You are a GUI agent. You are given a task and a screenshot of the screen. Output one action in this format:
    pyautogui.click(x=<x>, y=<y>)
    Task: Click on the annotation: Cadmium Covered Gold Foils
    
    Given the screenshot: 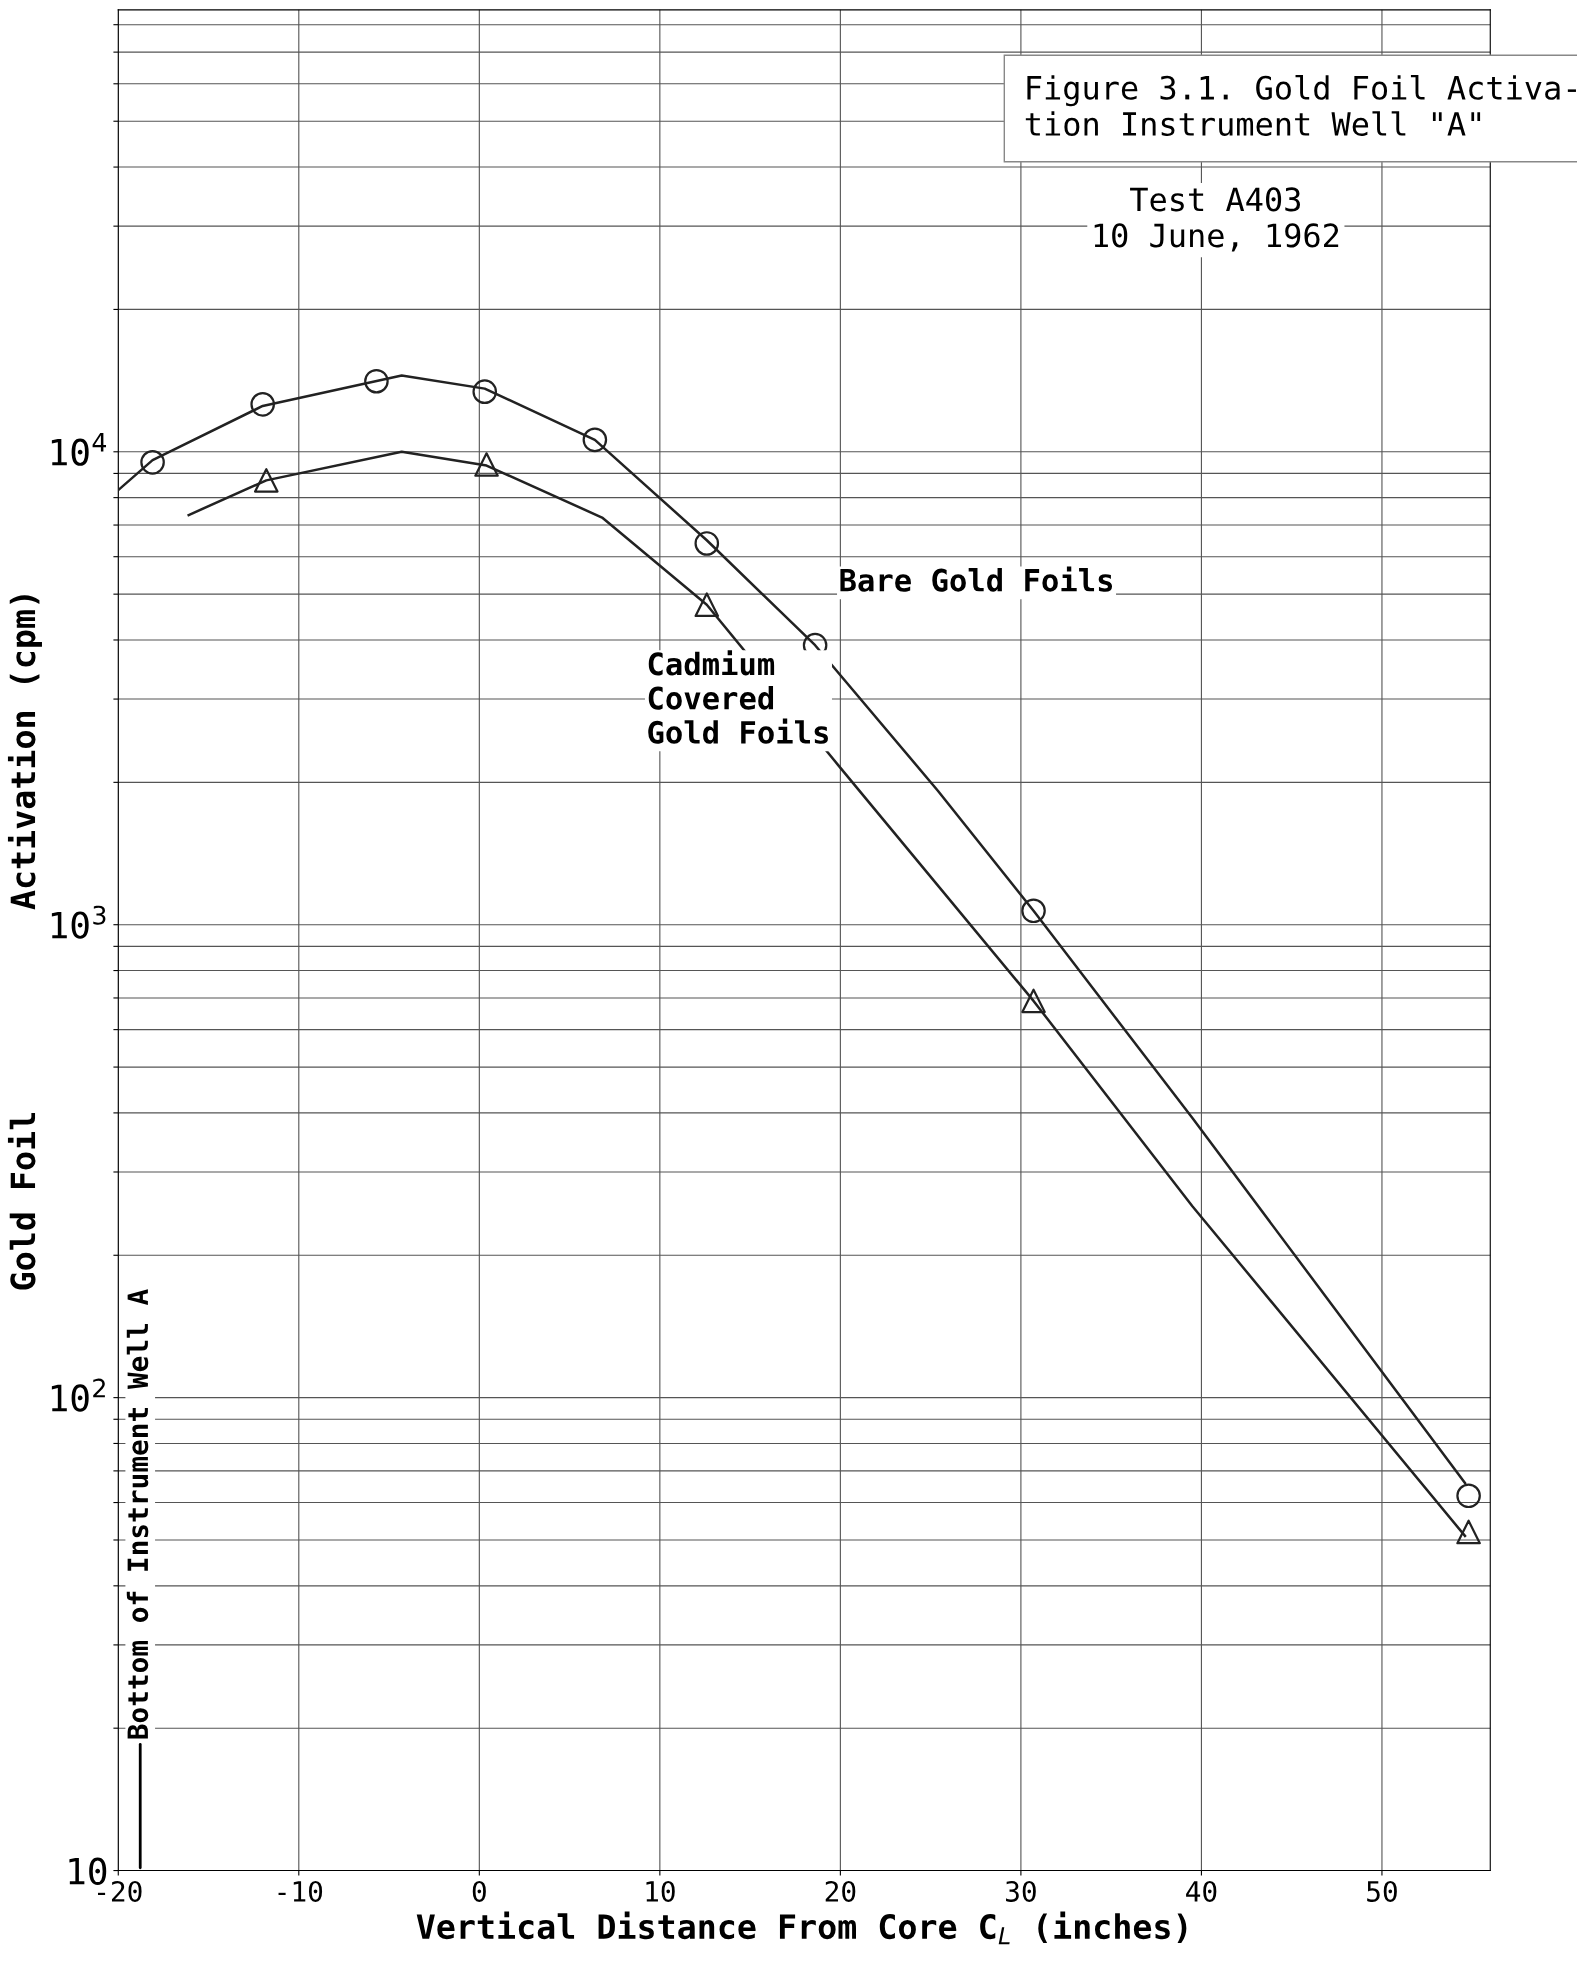 What is the action you would take?
    pyautogui.click(x=738, y=697)
    